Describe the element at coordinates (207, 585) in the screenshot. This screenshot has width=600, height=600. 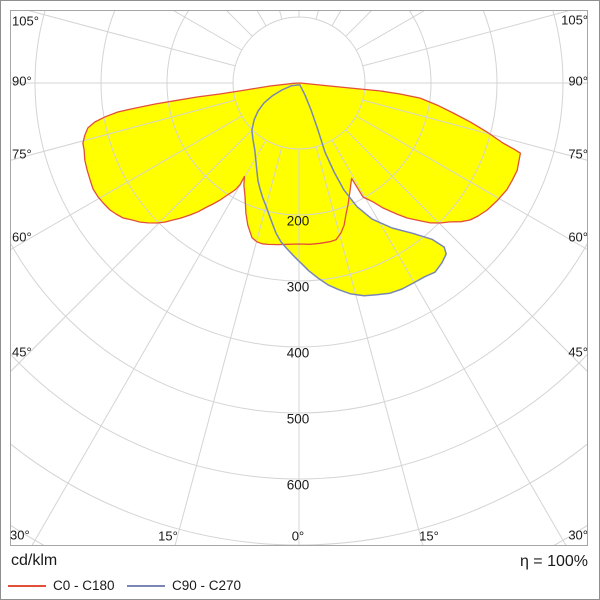
I see `legend-label-c90-c270: C90 - C270` at that location.